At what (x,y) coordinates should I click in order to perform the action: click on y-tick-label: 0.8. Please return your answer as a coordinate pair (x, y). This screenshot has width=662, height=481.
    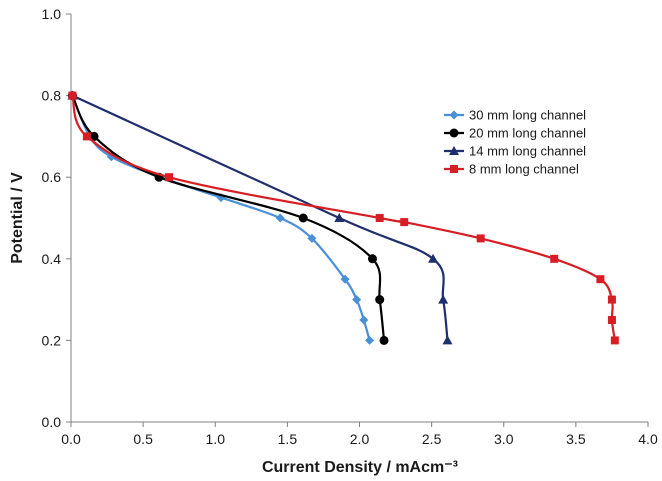
    Looking at the image, I should click on (52, 96).